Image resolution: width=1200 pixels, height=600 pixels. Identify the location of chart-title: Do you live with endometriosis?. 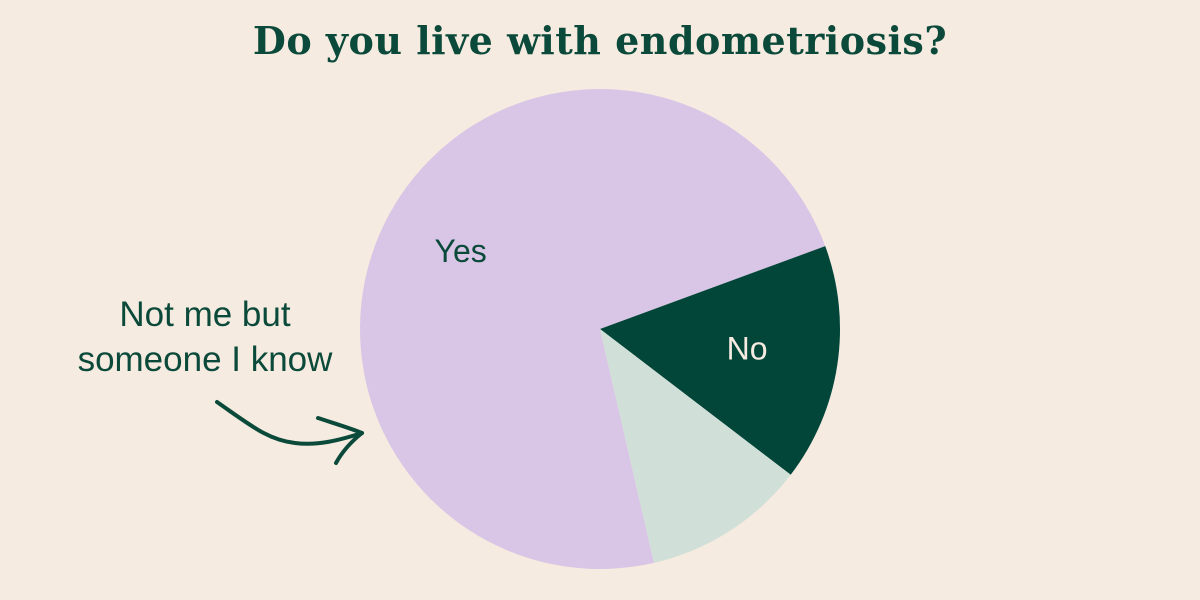
(600, 40).